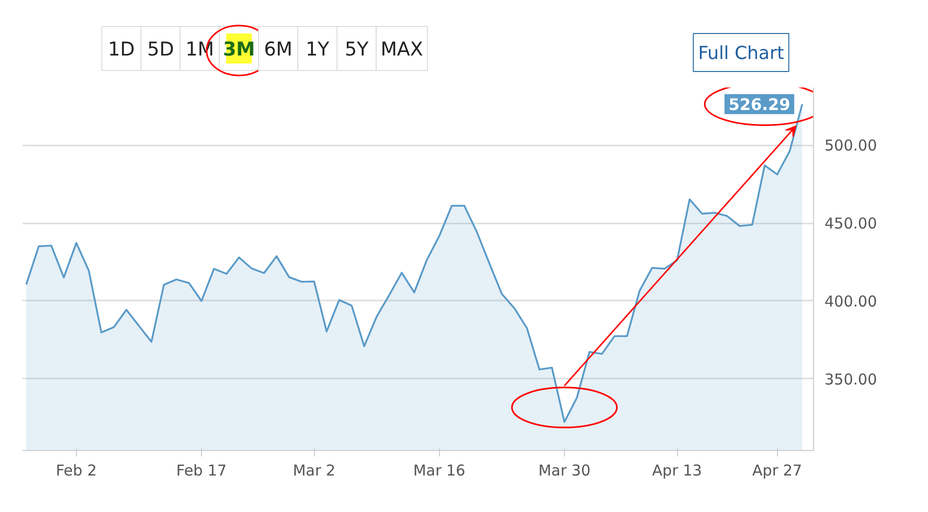  Describe the element at coordinates (318, 49) in the screenshot. I see `text: 1Y` at that location.